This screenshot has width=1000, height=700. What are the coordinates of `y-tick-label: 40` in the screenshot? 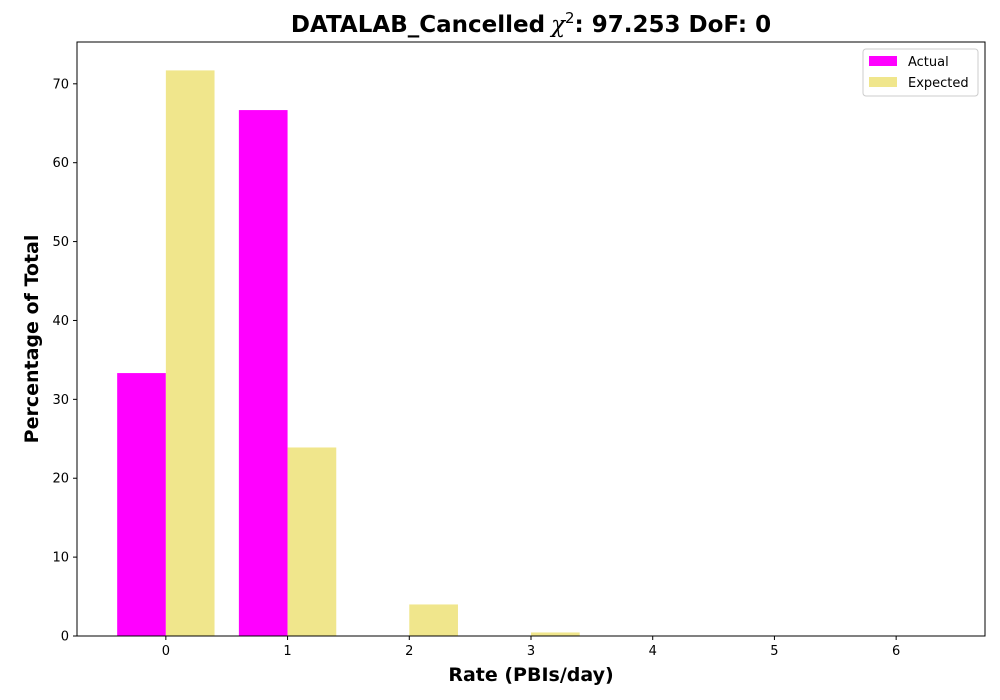 It's located at (60, 321).